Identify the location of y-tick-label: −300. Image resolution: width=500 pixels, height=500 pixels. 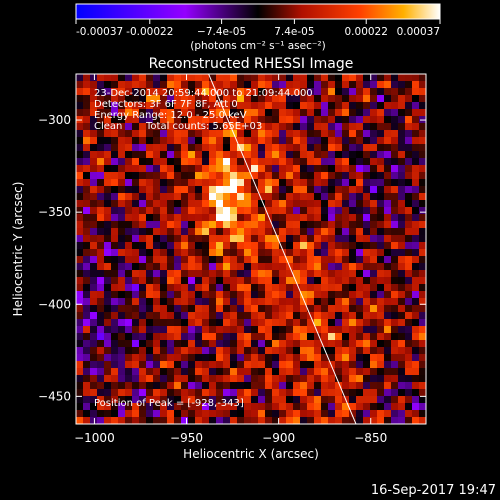
(54, 120).